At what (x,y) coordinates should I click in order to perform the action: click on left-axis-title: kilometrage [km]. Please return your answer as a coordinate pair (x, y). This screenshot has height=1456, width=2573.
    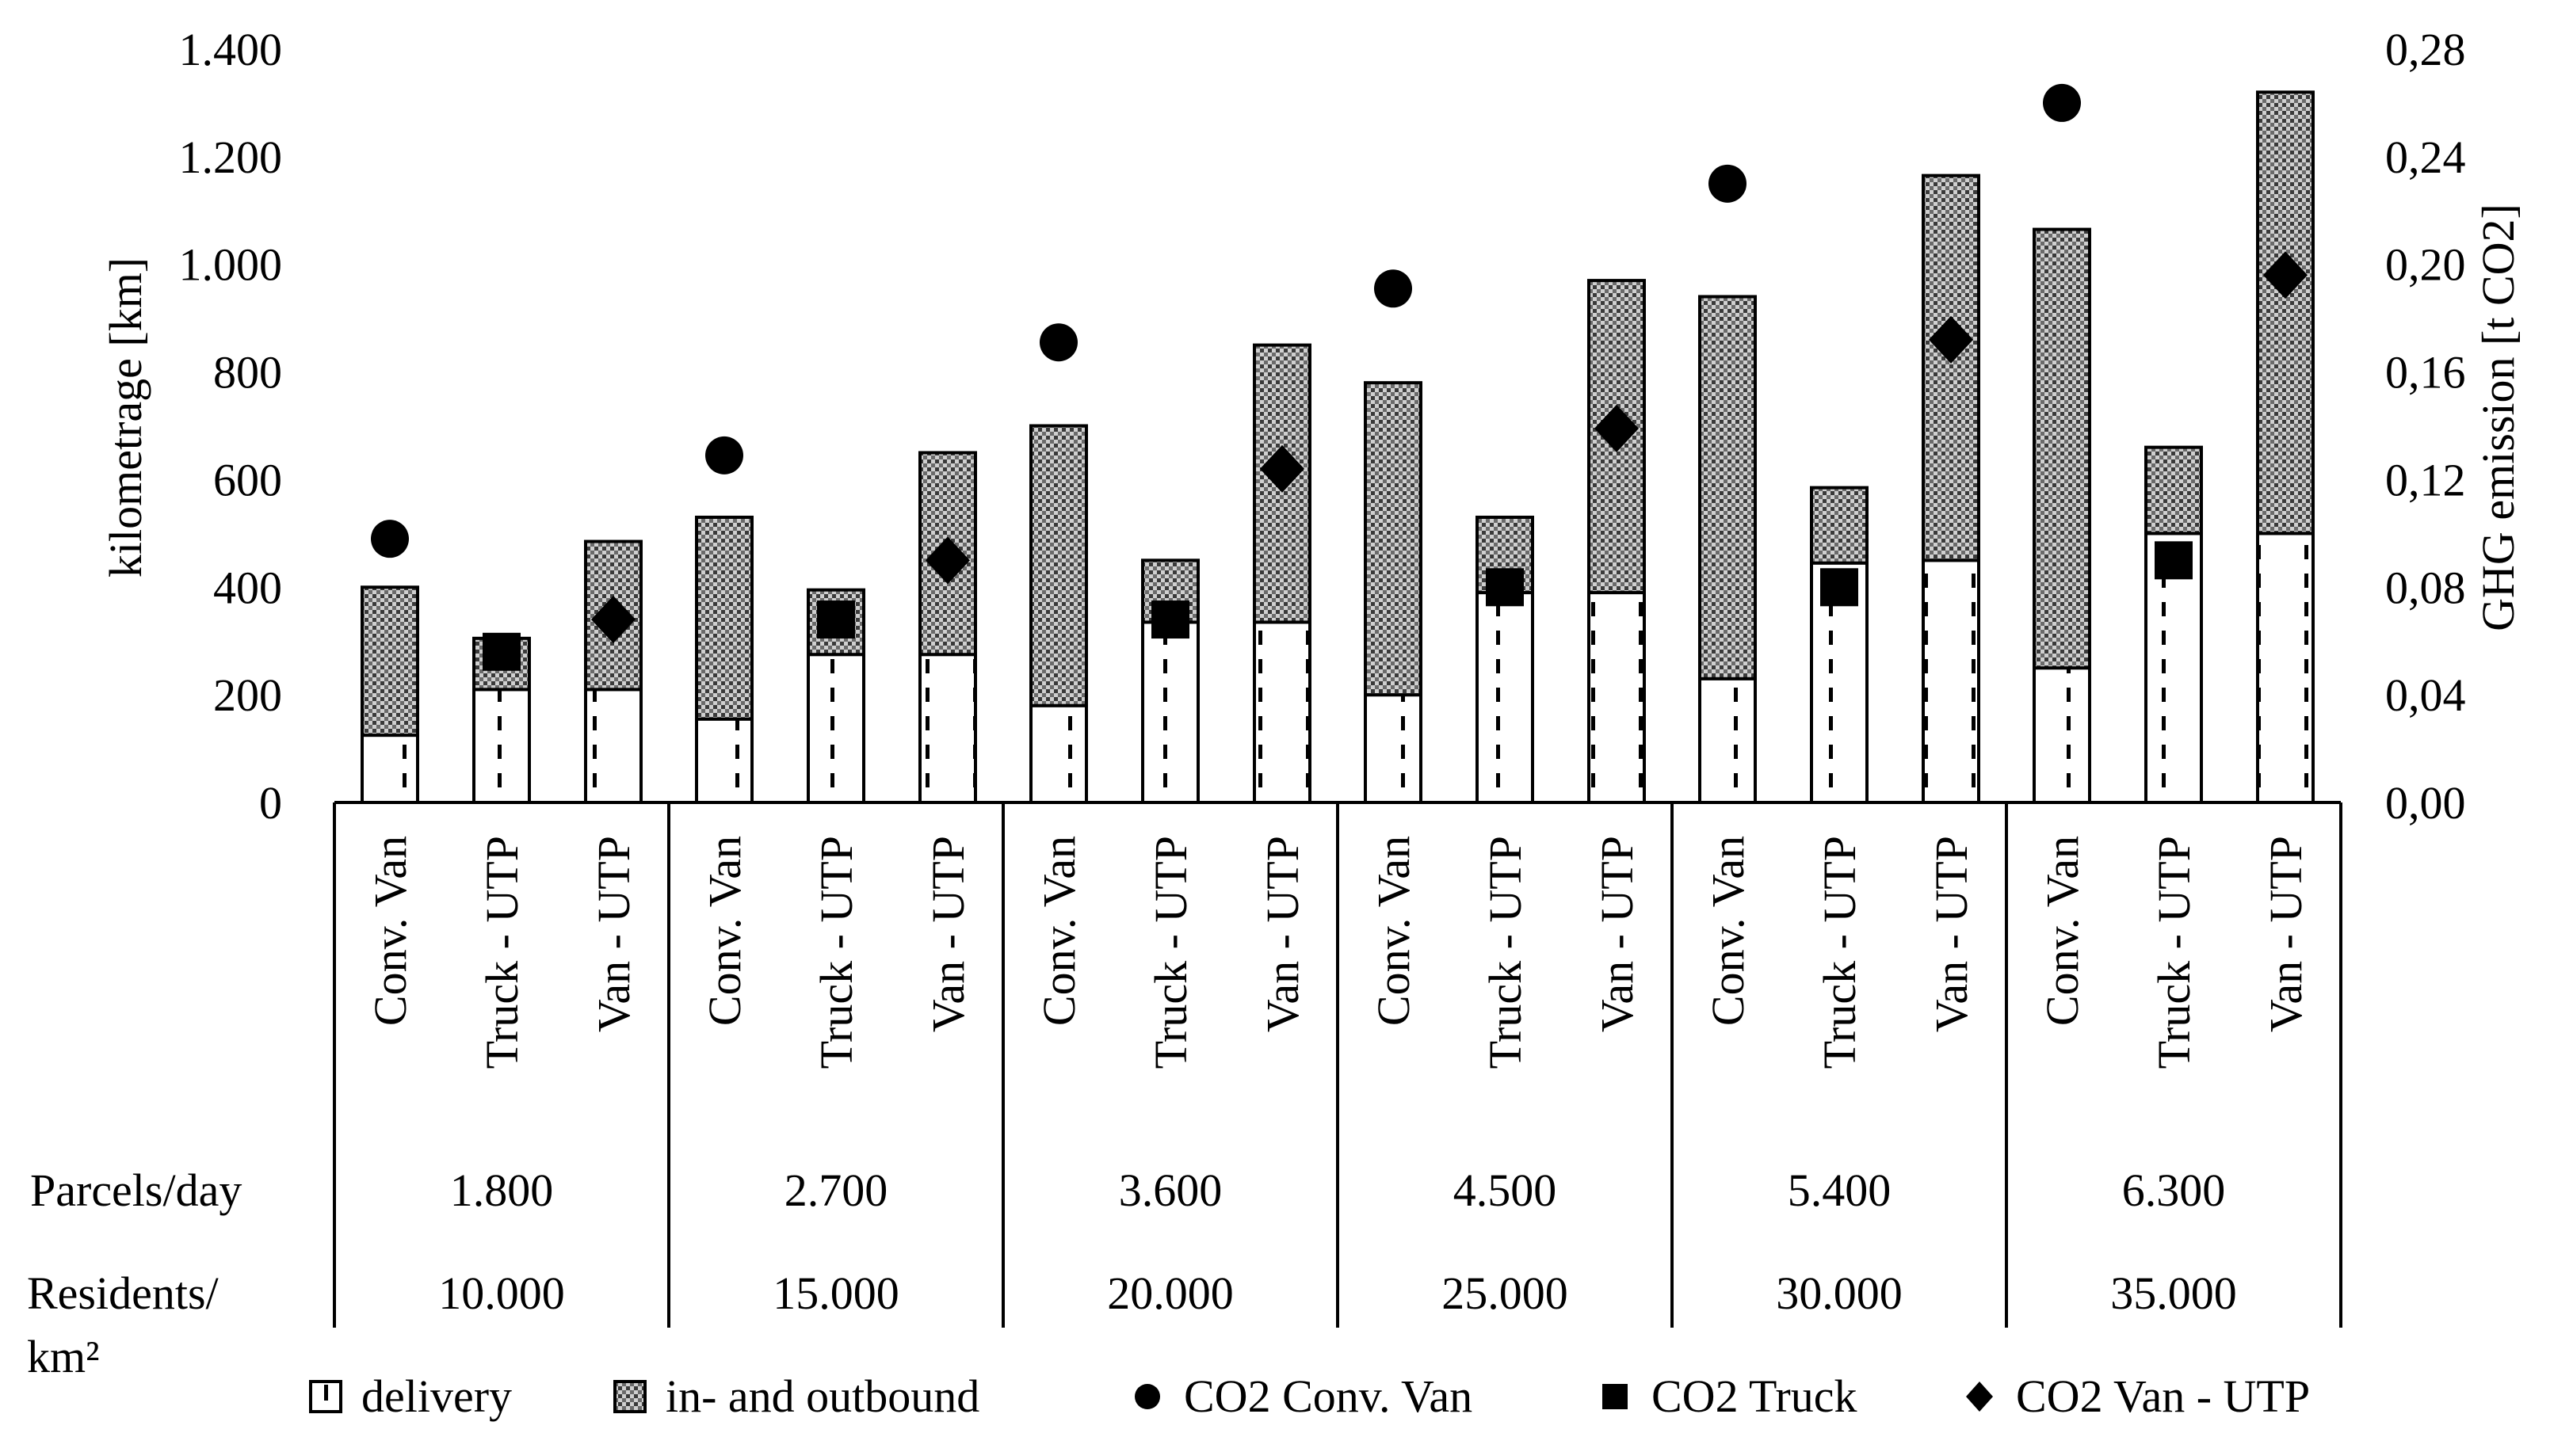
    Looking at the image, I should click on (125, 417).